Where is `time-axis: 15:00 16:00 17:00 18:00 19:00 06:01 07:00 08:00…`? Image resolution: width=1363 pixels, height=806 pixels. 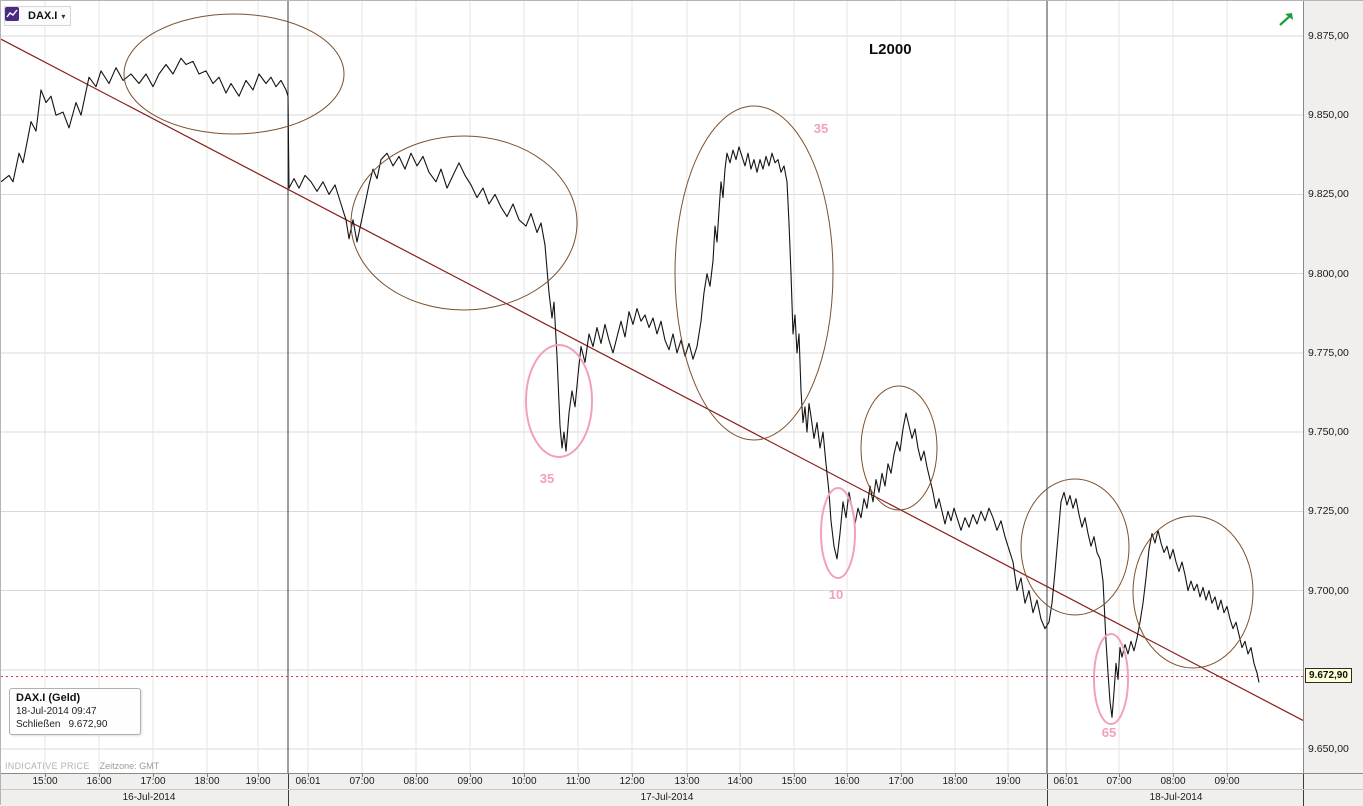 time-axis: 15:00 16:00 17:00 18:00 19:00 06:01 07:00 08:00… is located at coordinates (682, 781).